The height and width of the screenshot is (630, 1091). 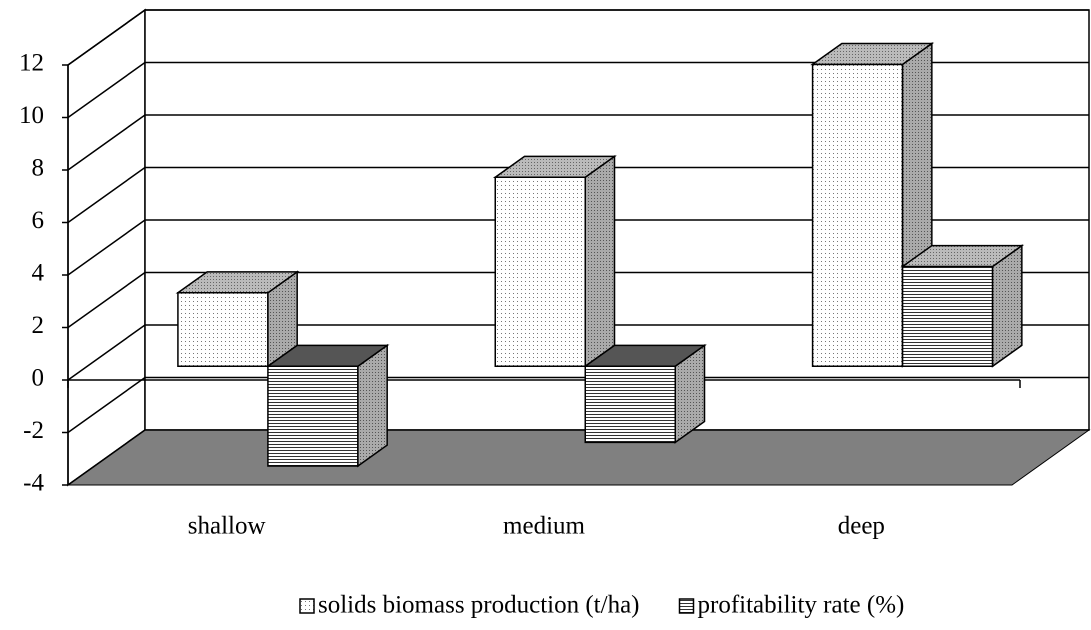 What do you see at coordinates (38, 220) in the screenshot?
I see `y-tick-label: 6` at bounding box center [38, 220].